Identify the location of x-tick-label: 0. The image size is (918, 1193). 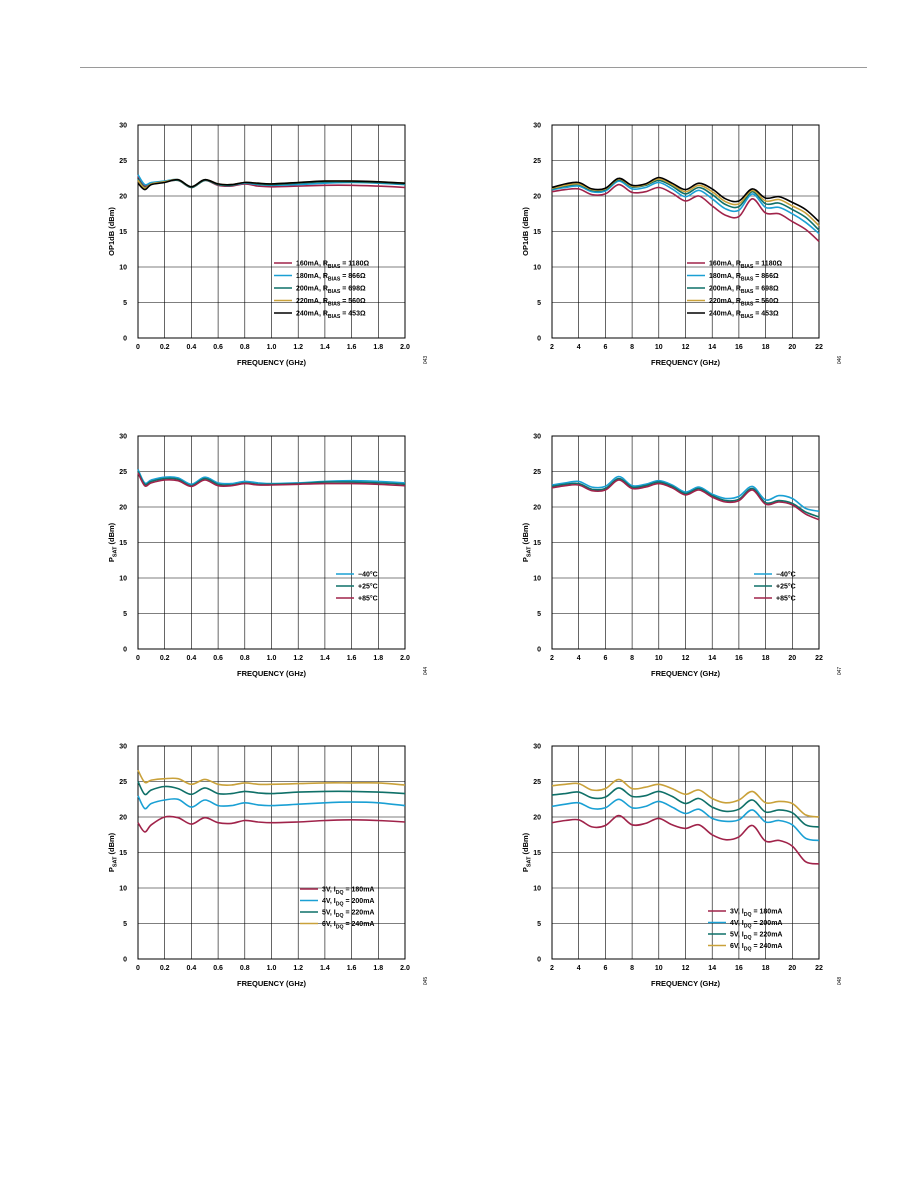
(138, 347).